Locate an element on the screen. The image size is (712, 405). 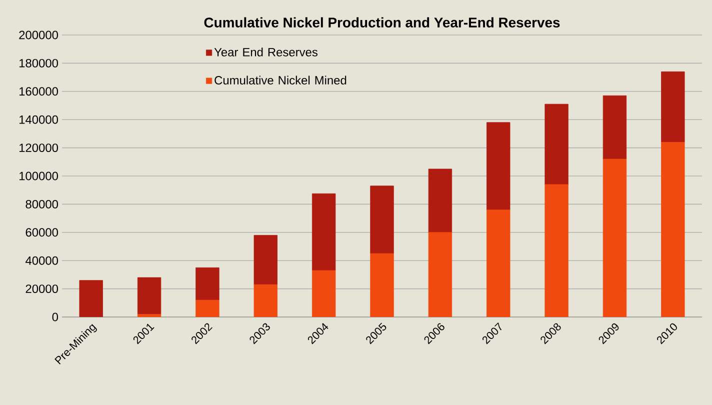
y-tick-label: 200000 is located at coordinates (38, 35).